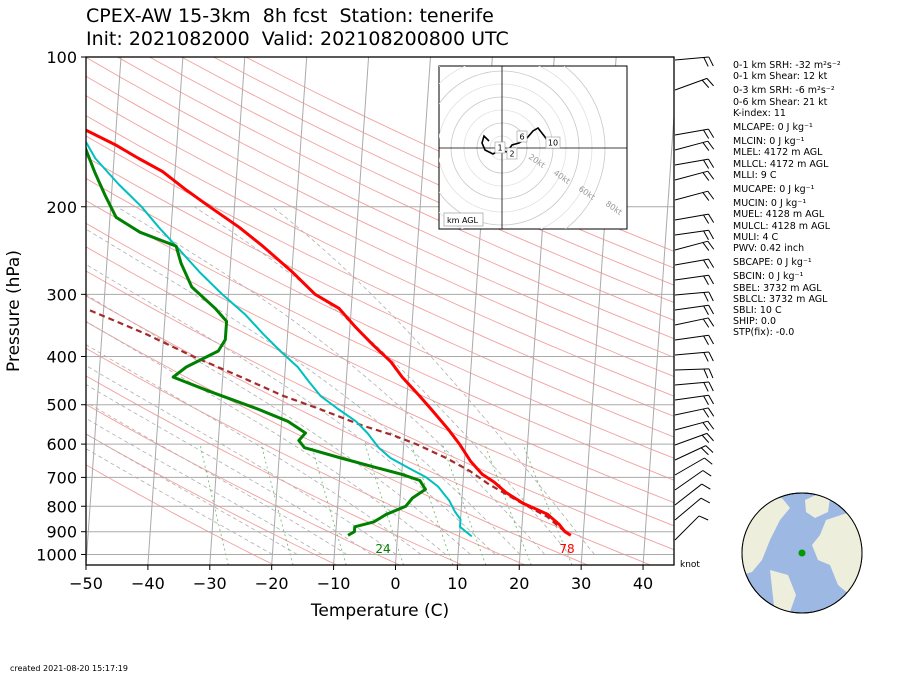 The image size is (906, 679). What do you see at coordinates (787, 310) in the screenshot?
I see `stats-line: SBLI: 10 C` at bounding box center [787, 310].